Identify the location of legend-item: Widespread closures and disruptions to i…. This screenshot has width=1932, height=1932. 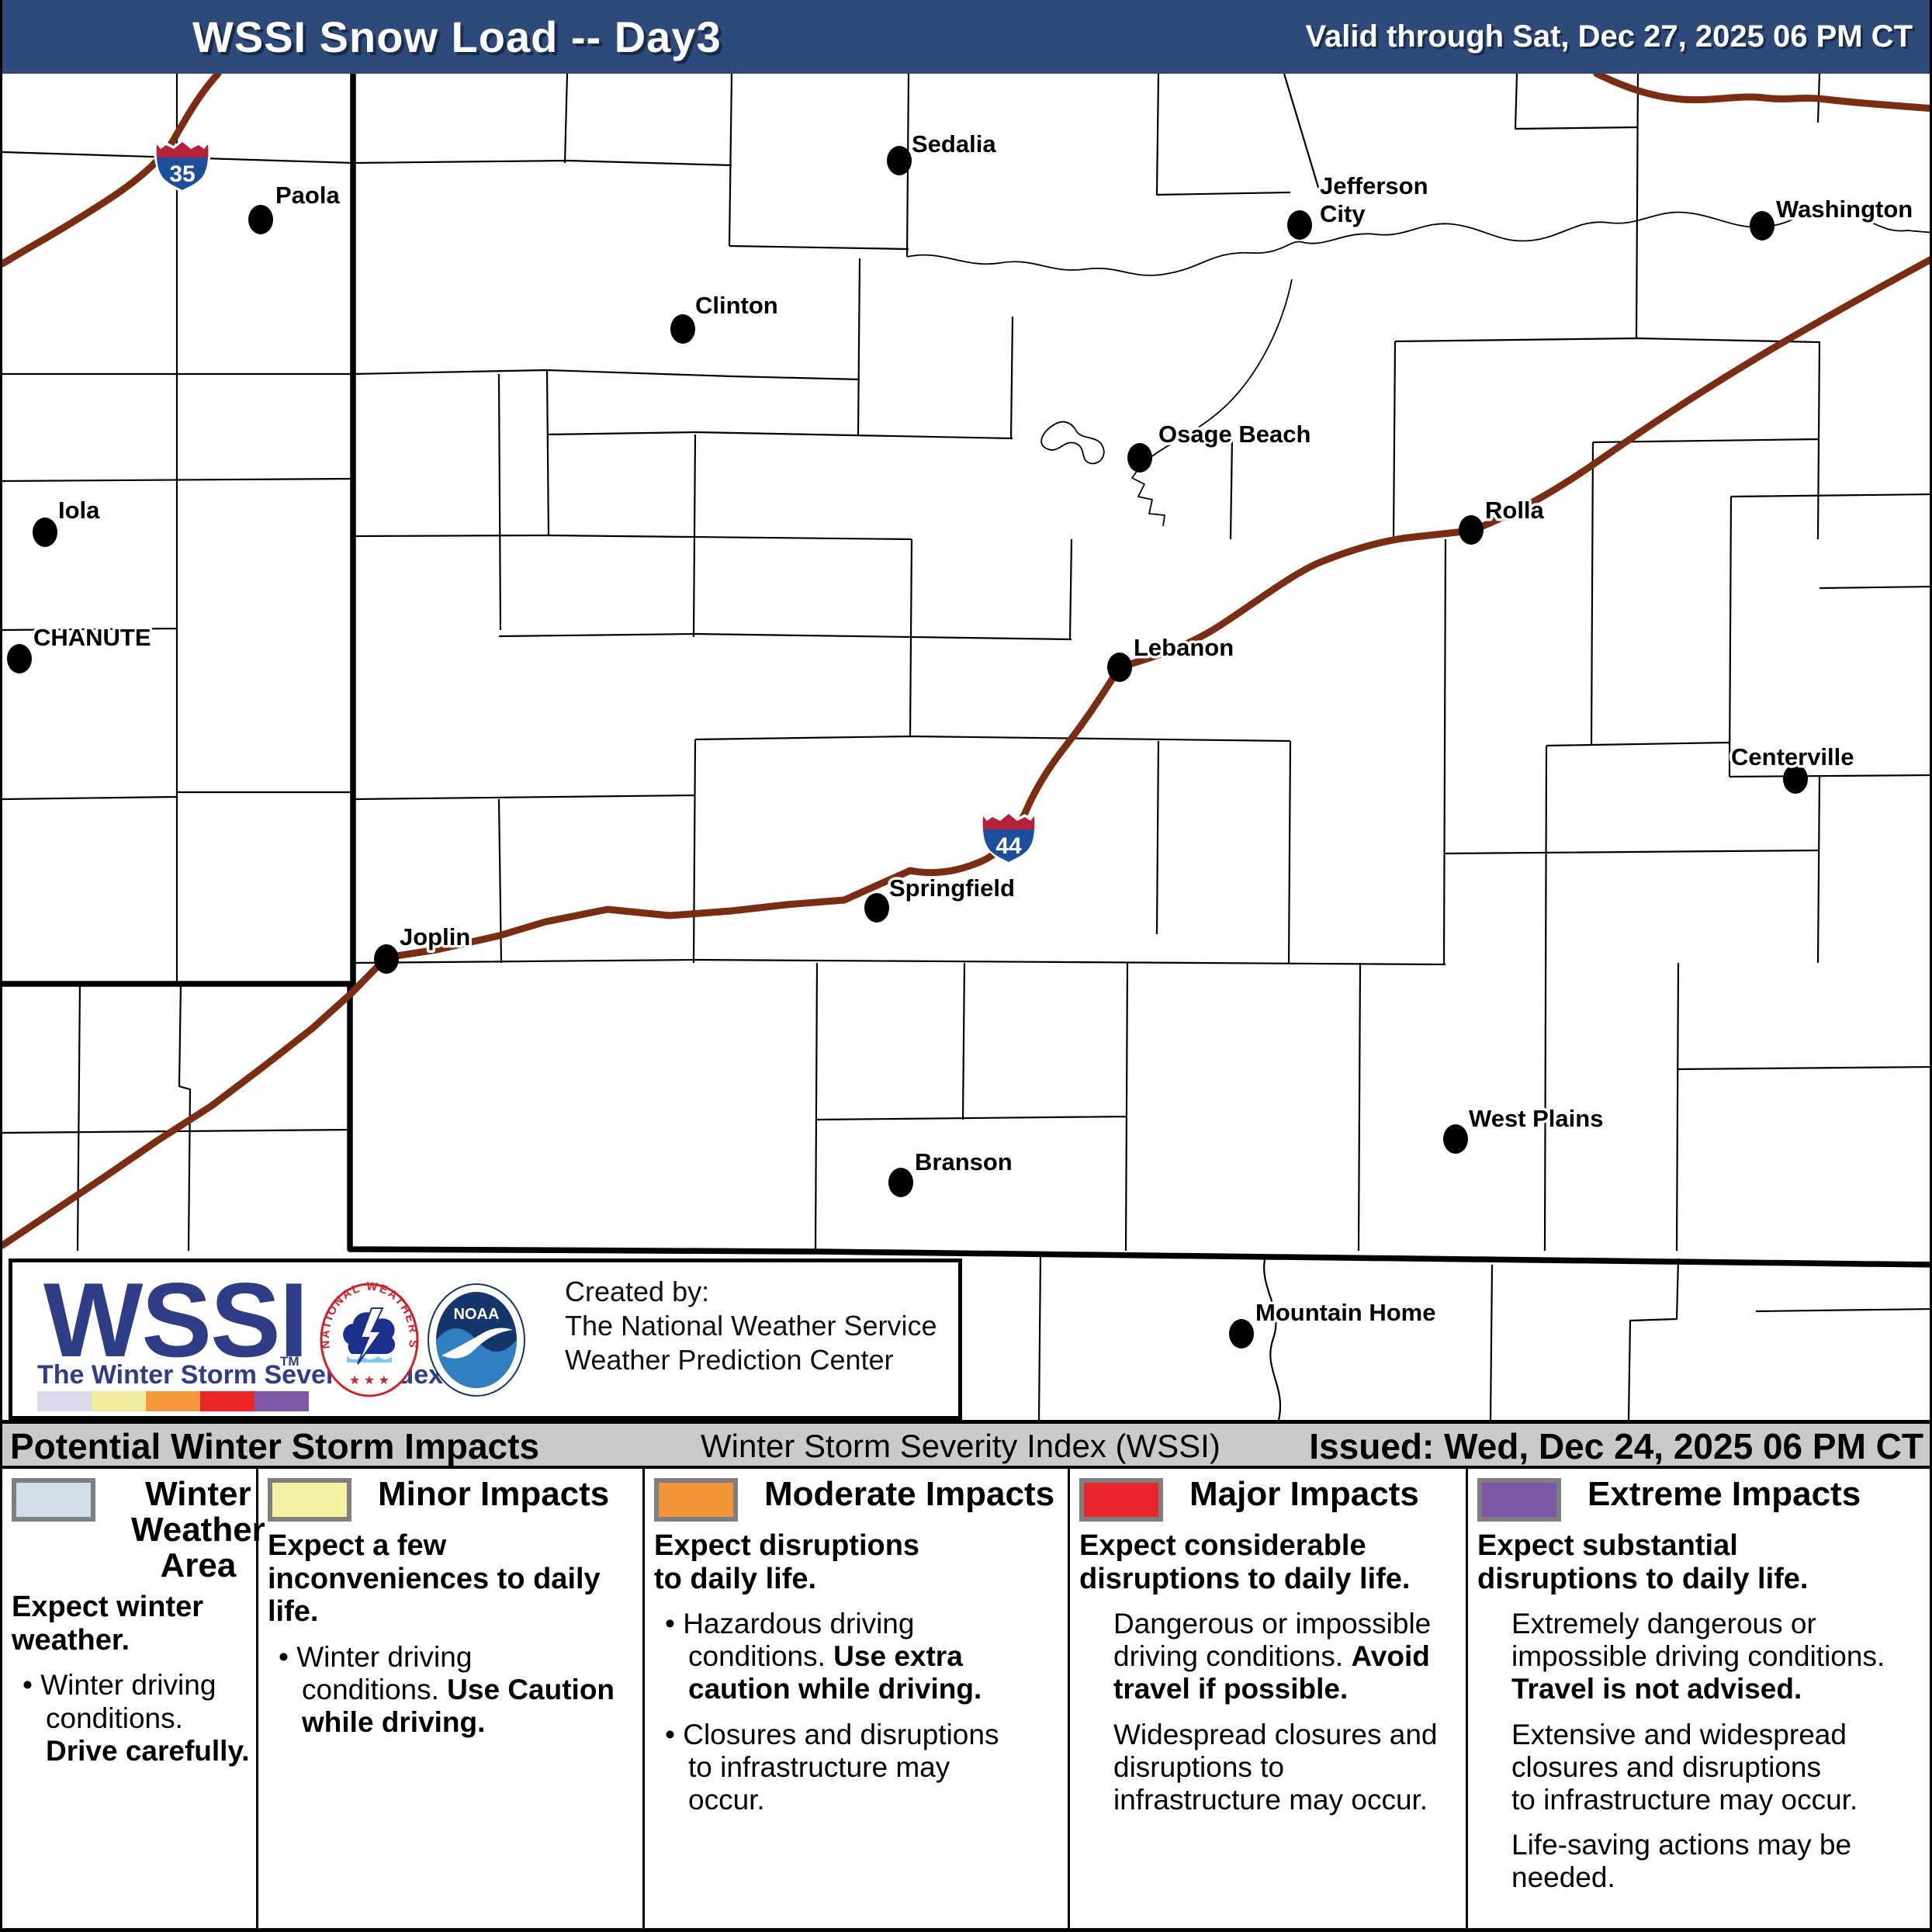
(1275, 1767).